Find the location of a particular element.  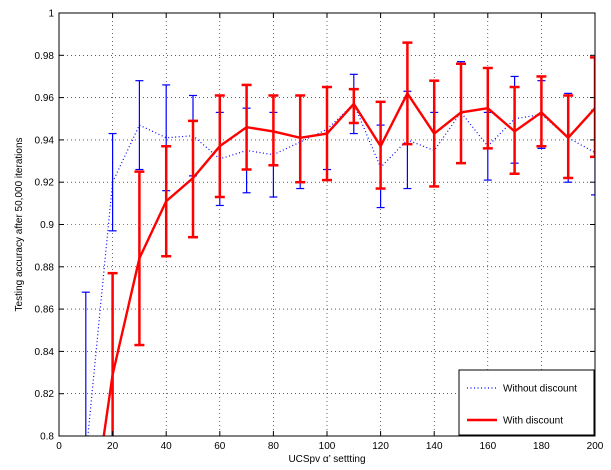

legend-label-without-discount: Without discount is located at coordinates (540, 389).